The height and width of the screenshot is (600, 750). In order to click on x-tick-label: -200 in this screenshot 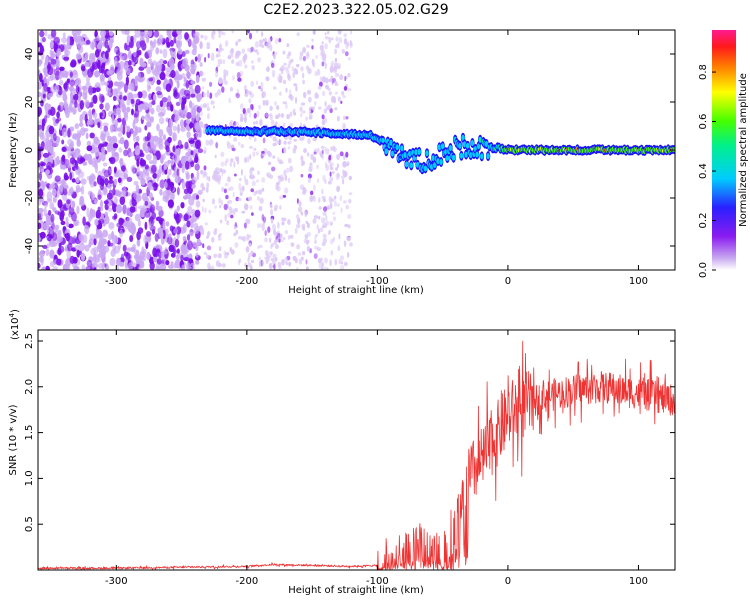, I will do `click(247, 281)`.